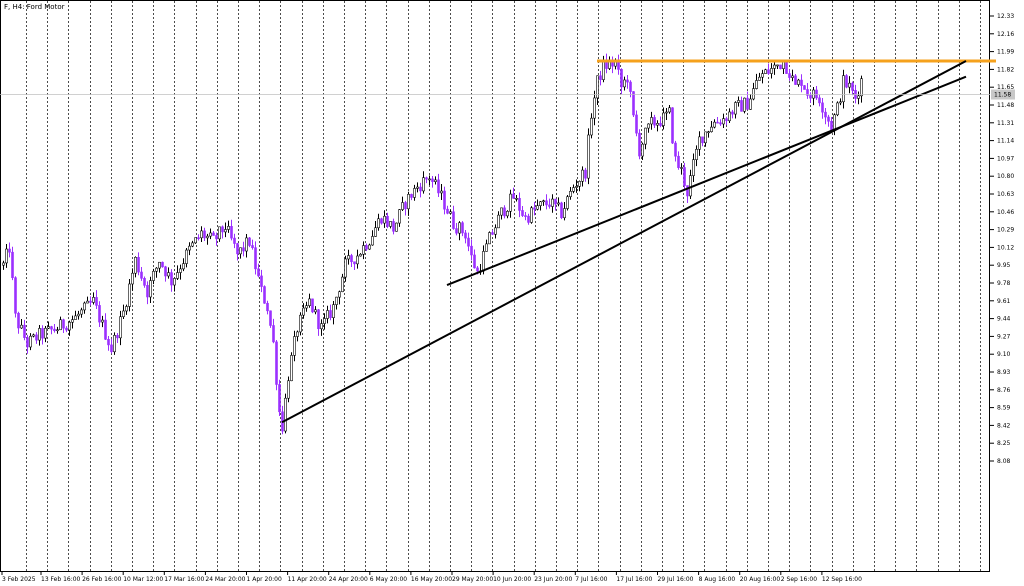 The width and height of the screenshot is (1024, 586). I want to click on y-tick-label: 10.80, so click(1005, 176).